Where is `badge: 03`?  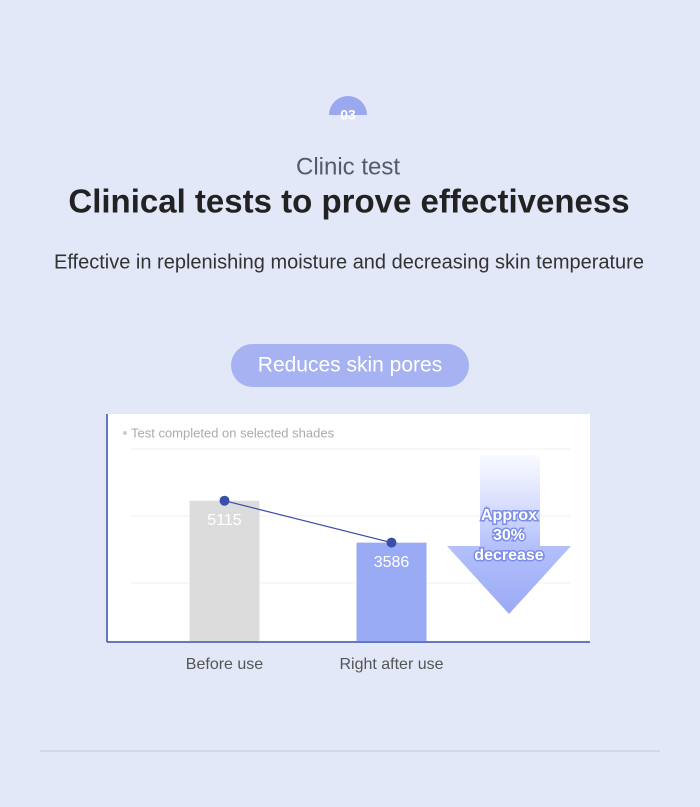
badge: 03 is located at coordinates (348, 115).